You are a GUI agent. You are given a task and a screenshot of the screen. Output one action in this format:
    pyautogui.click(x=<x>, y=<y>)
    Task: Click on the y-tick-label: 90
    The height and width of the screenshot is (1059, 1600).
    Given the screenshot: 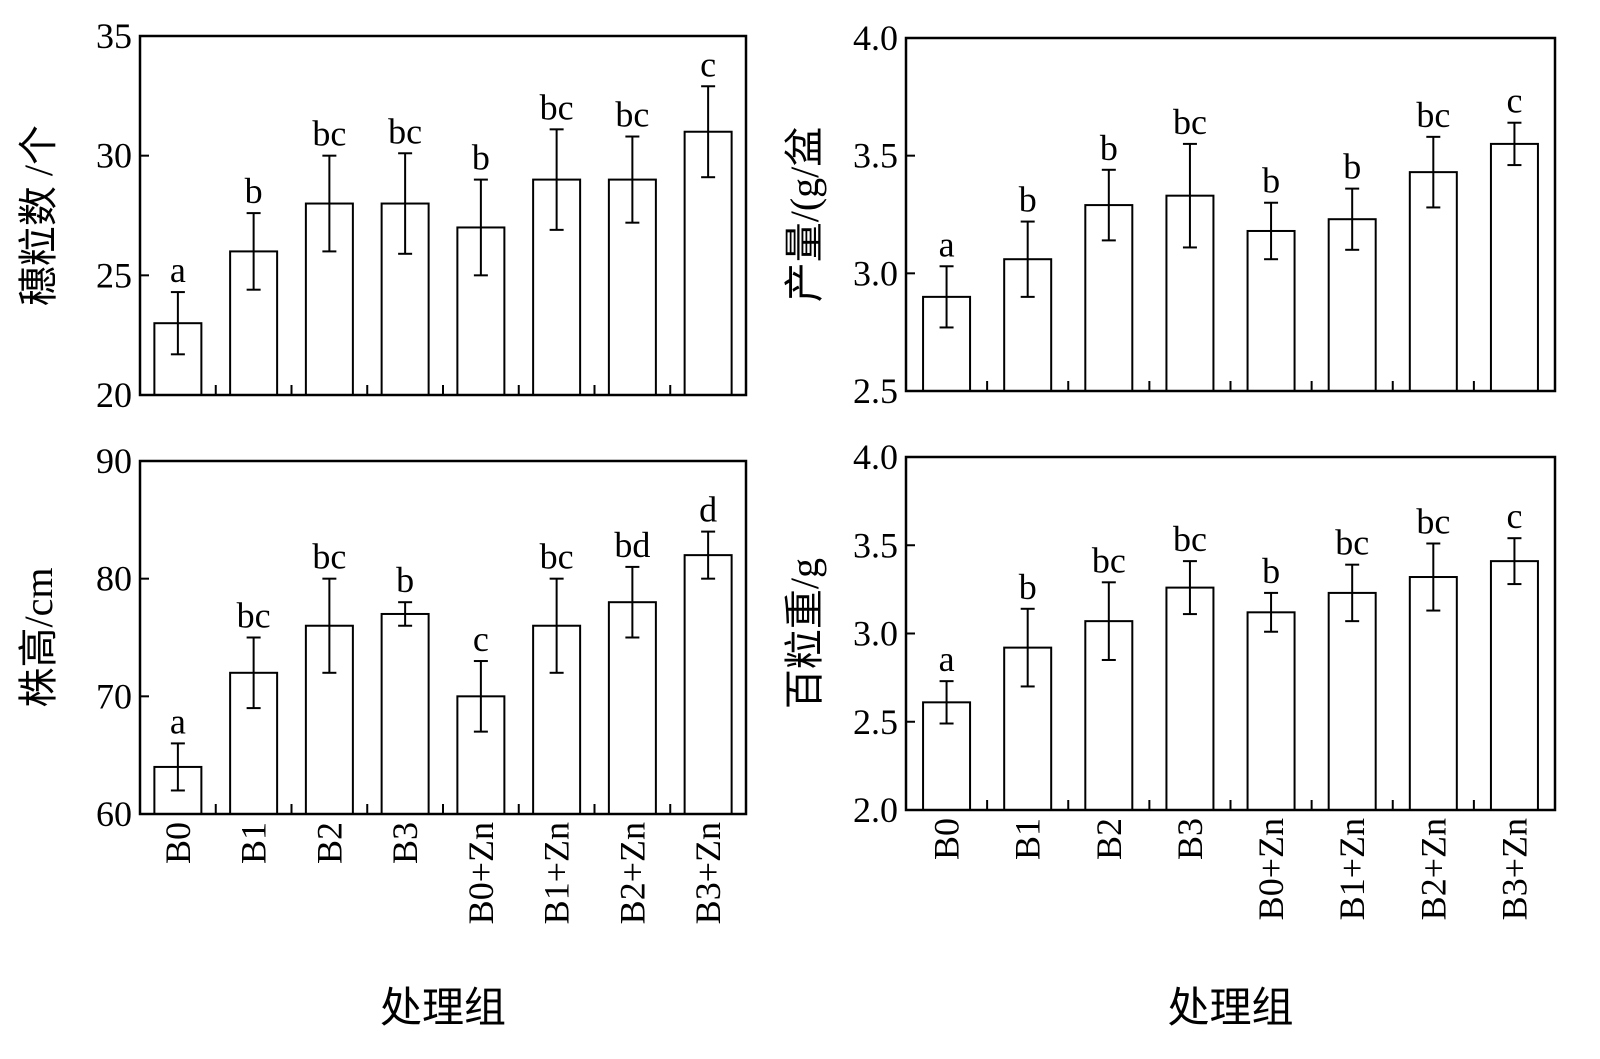 What is the action you would take?
    pyautogui.click(x=114, y=461)
    